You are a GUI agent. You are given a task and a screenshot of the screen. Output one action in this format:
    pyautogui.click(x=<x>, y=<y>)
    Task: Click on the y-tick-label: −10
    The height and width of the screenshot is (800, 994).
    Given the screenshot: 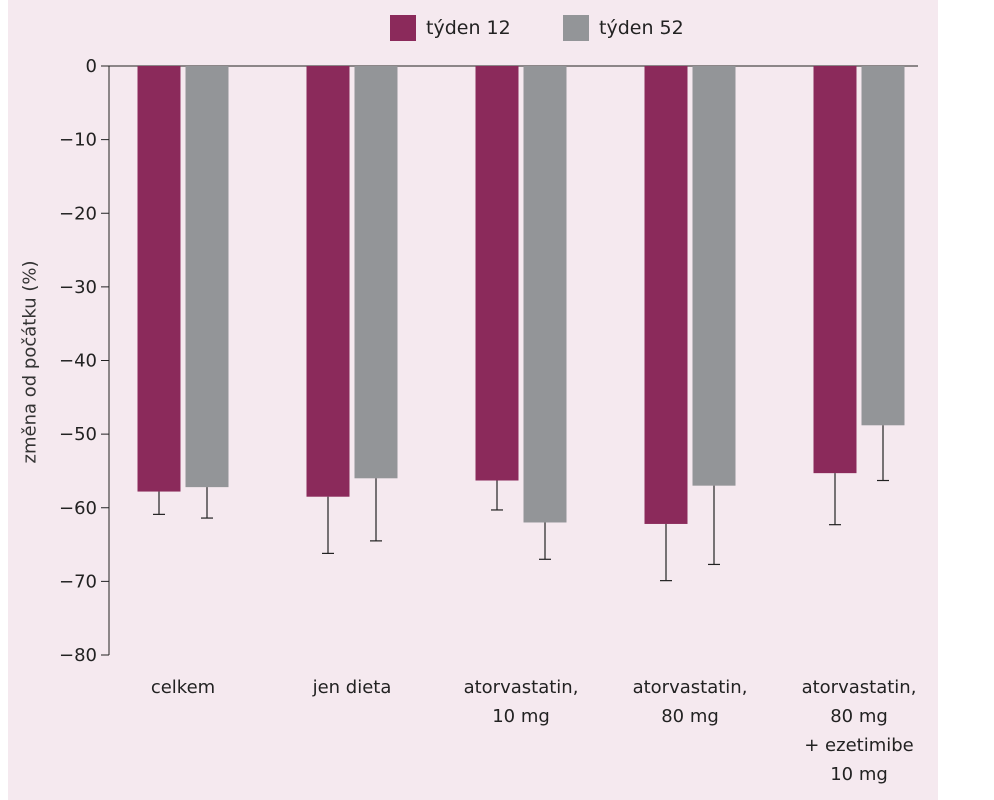 What is the action you would take?
    pyautogui.click(x=78, y=140)
    